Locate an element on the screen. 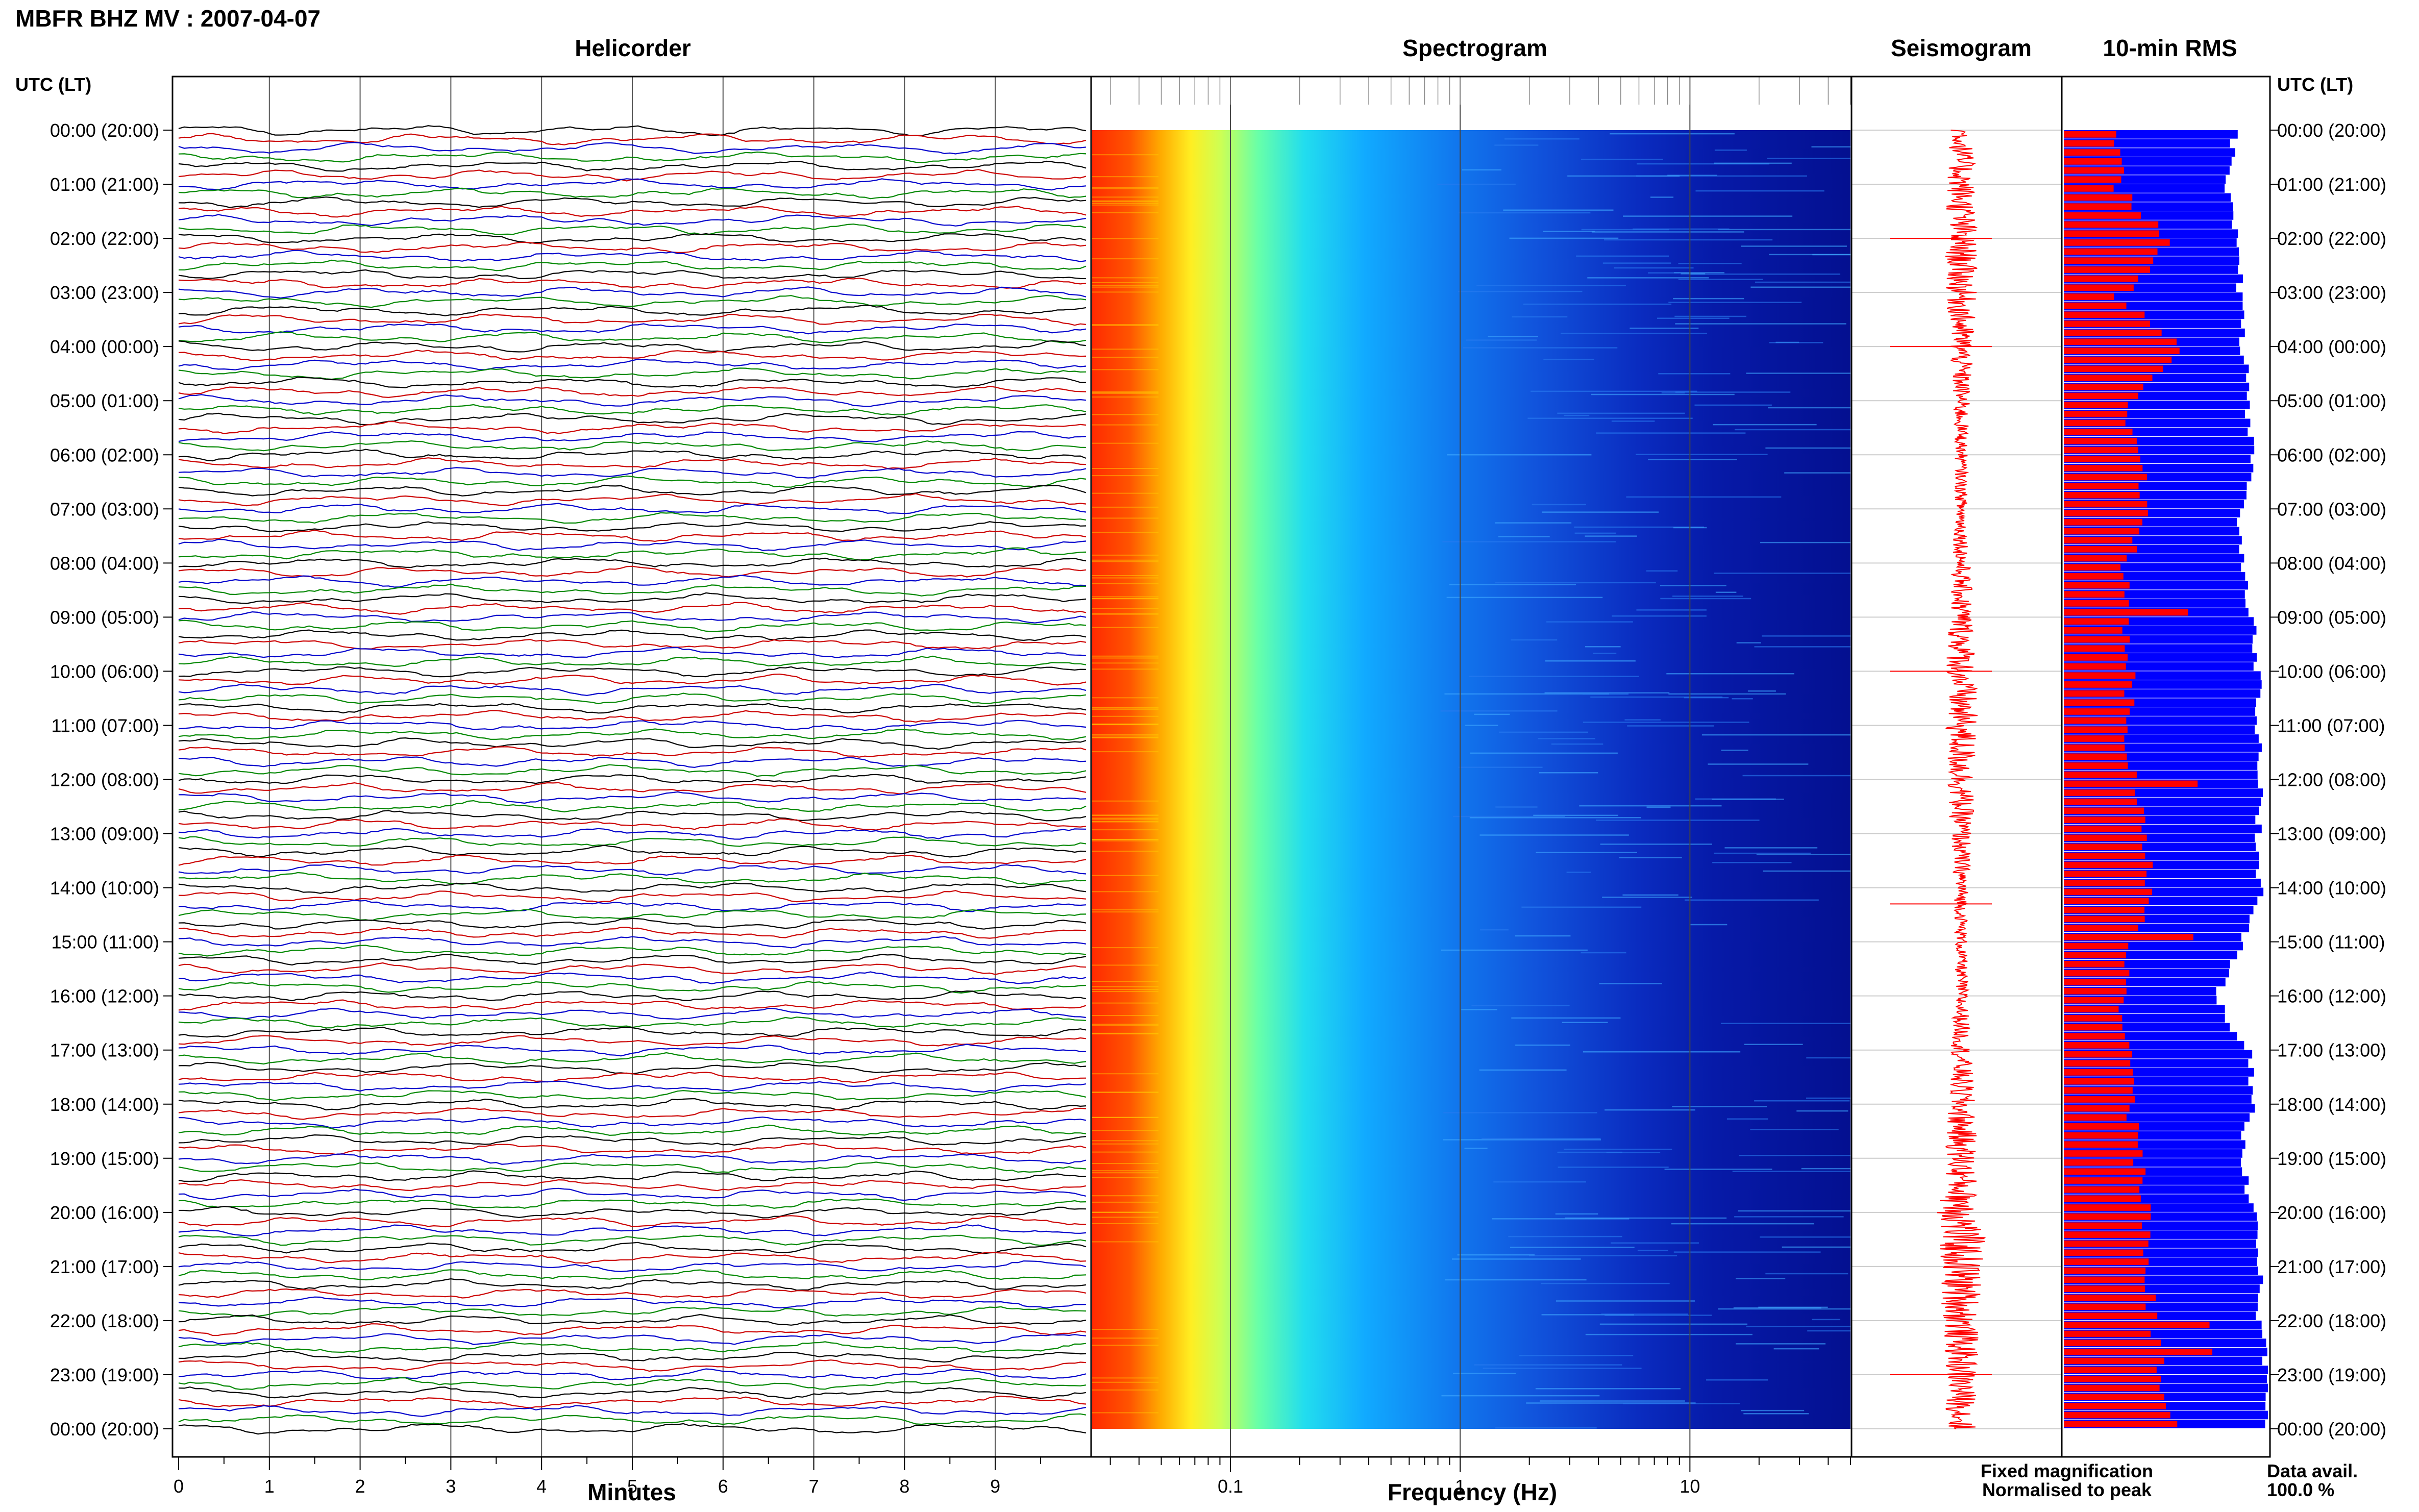  time-label-right: 05:00 (01:00) is located at coordinates (2331, 400).